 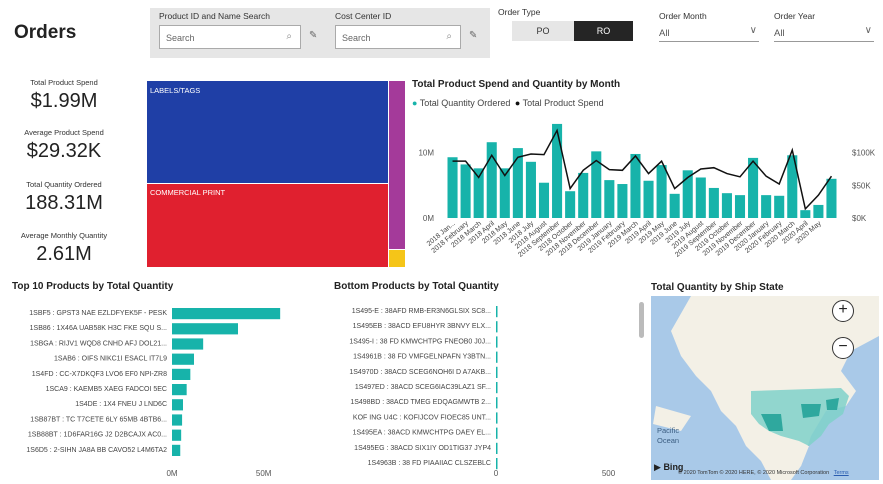 I want to click on landmass, so click(x=775, y=388).